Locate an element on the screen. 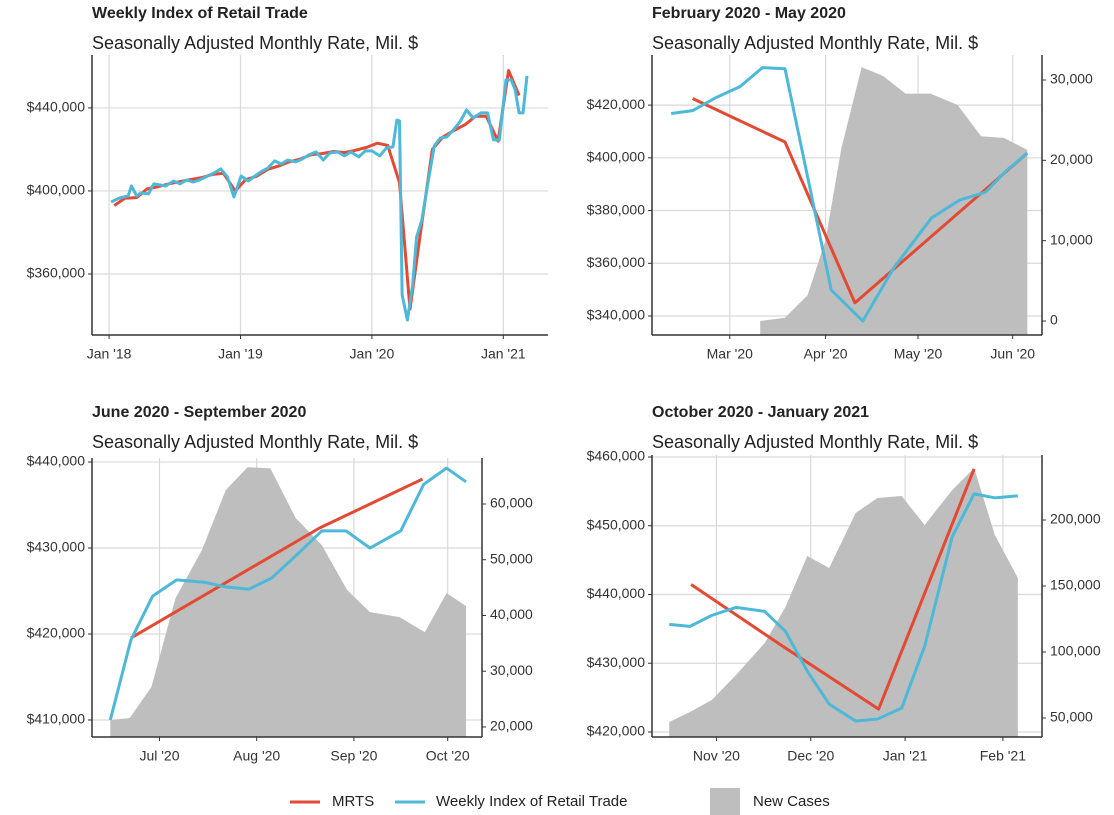 Image resolution: width=1114 pixels, height=815 pixels. x-tick-label: Jul '20 is located at coordinates (159, 756).